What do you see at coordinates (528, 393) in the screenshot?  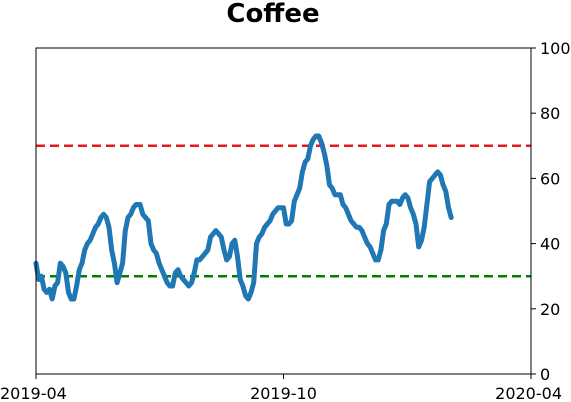 I see `x-tick-label: 2020-04` at bounding box center [528, 393].